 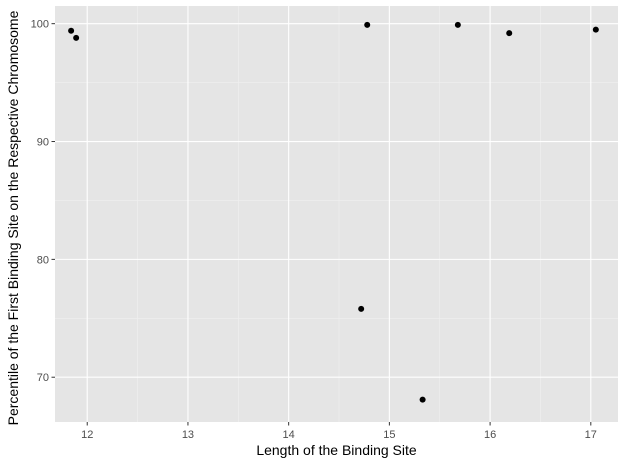 I want to click on x-tick-label: 14, so click(x=289, y=435).